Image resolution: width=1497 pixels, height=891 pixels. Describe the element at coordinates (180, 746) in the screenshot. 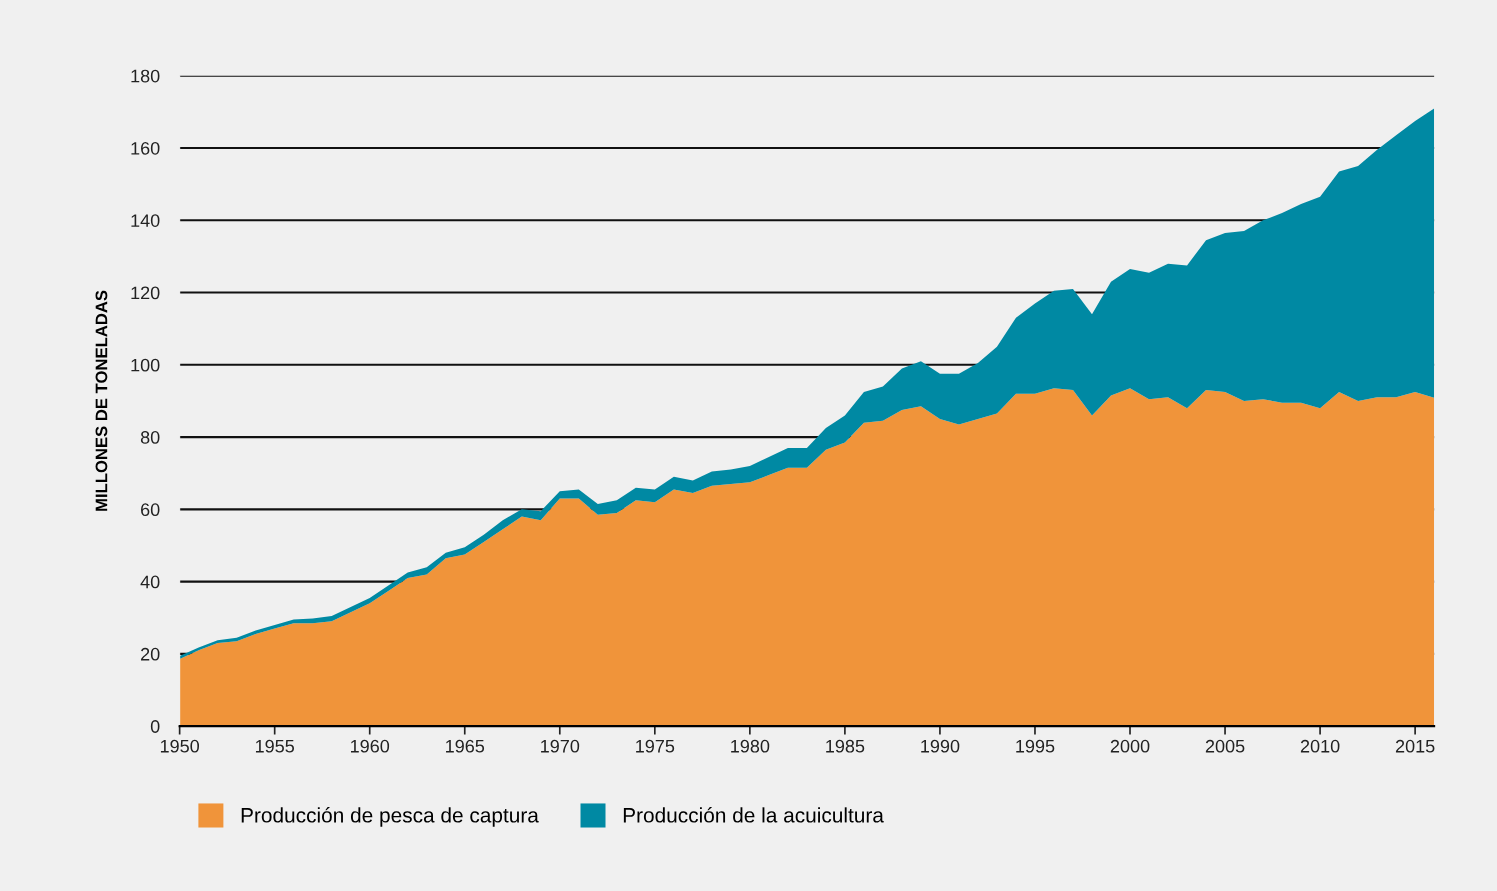

I see `x-tick-label: 1950` at that location.